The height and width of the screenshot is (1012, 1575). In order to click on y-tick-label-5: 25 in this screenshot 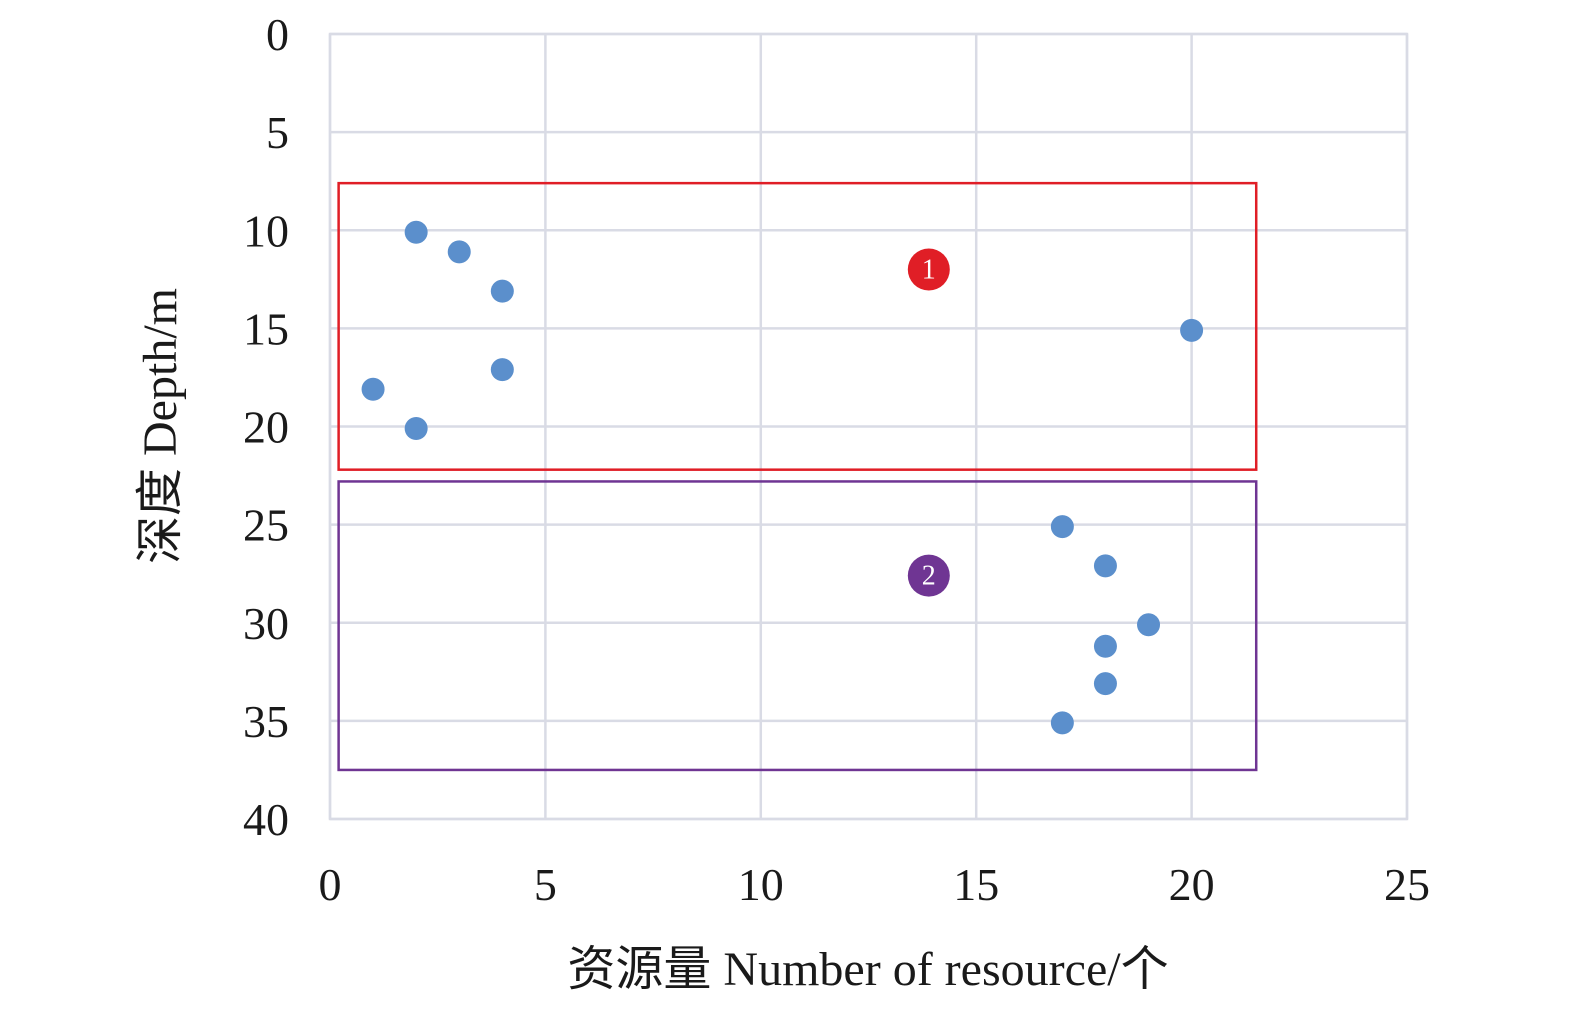, I will do `click(266, 525)`.